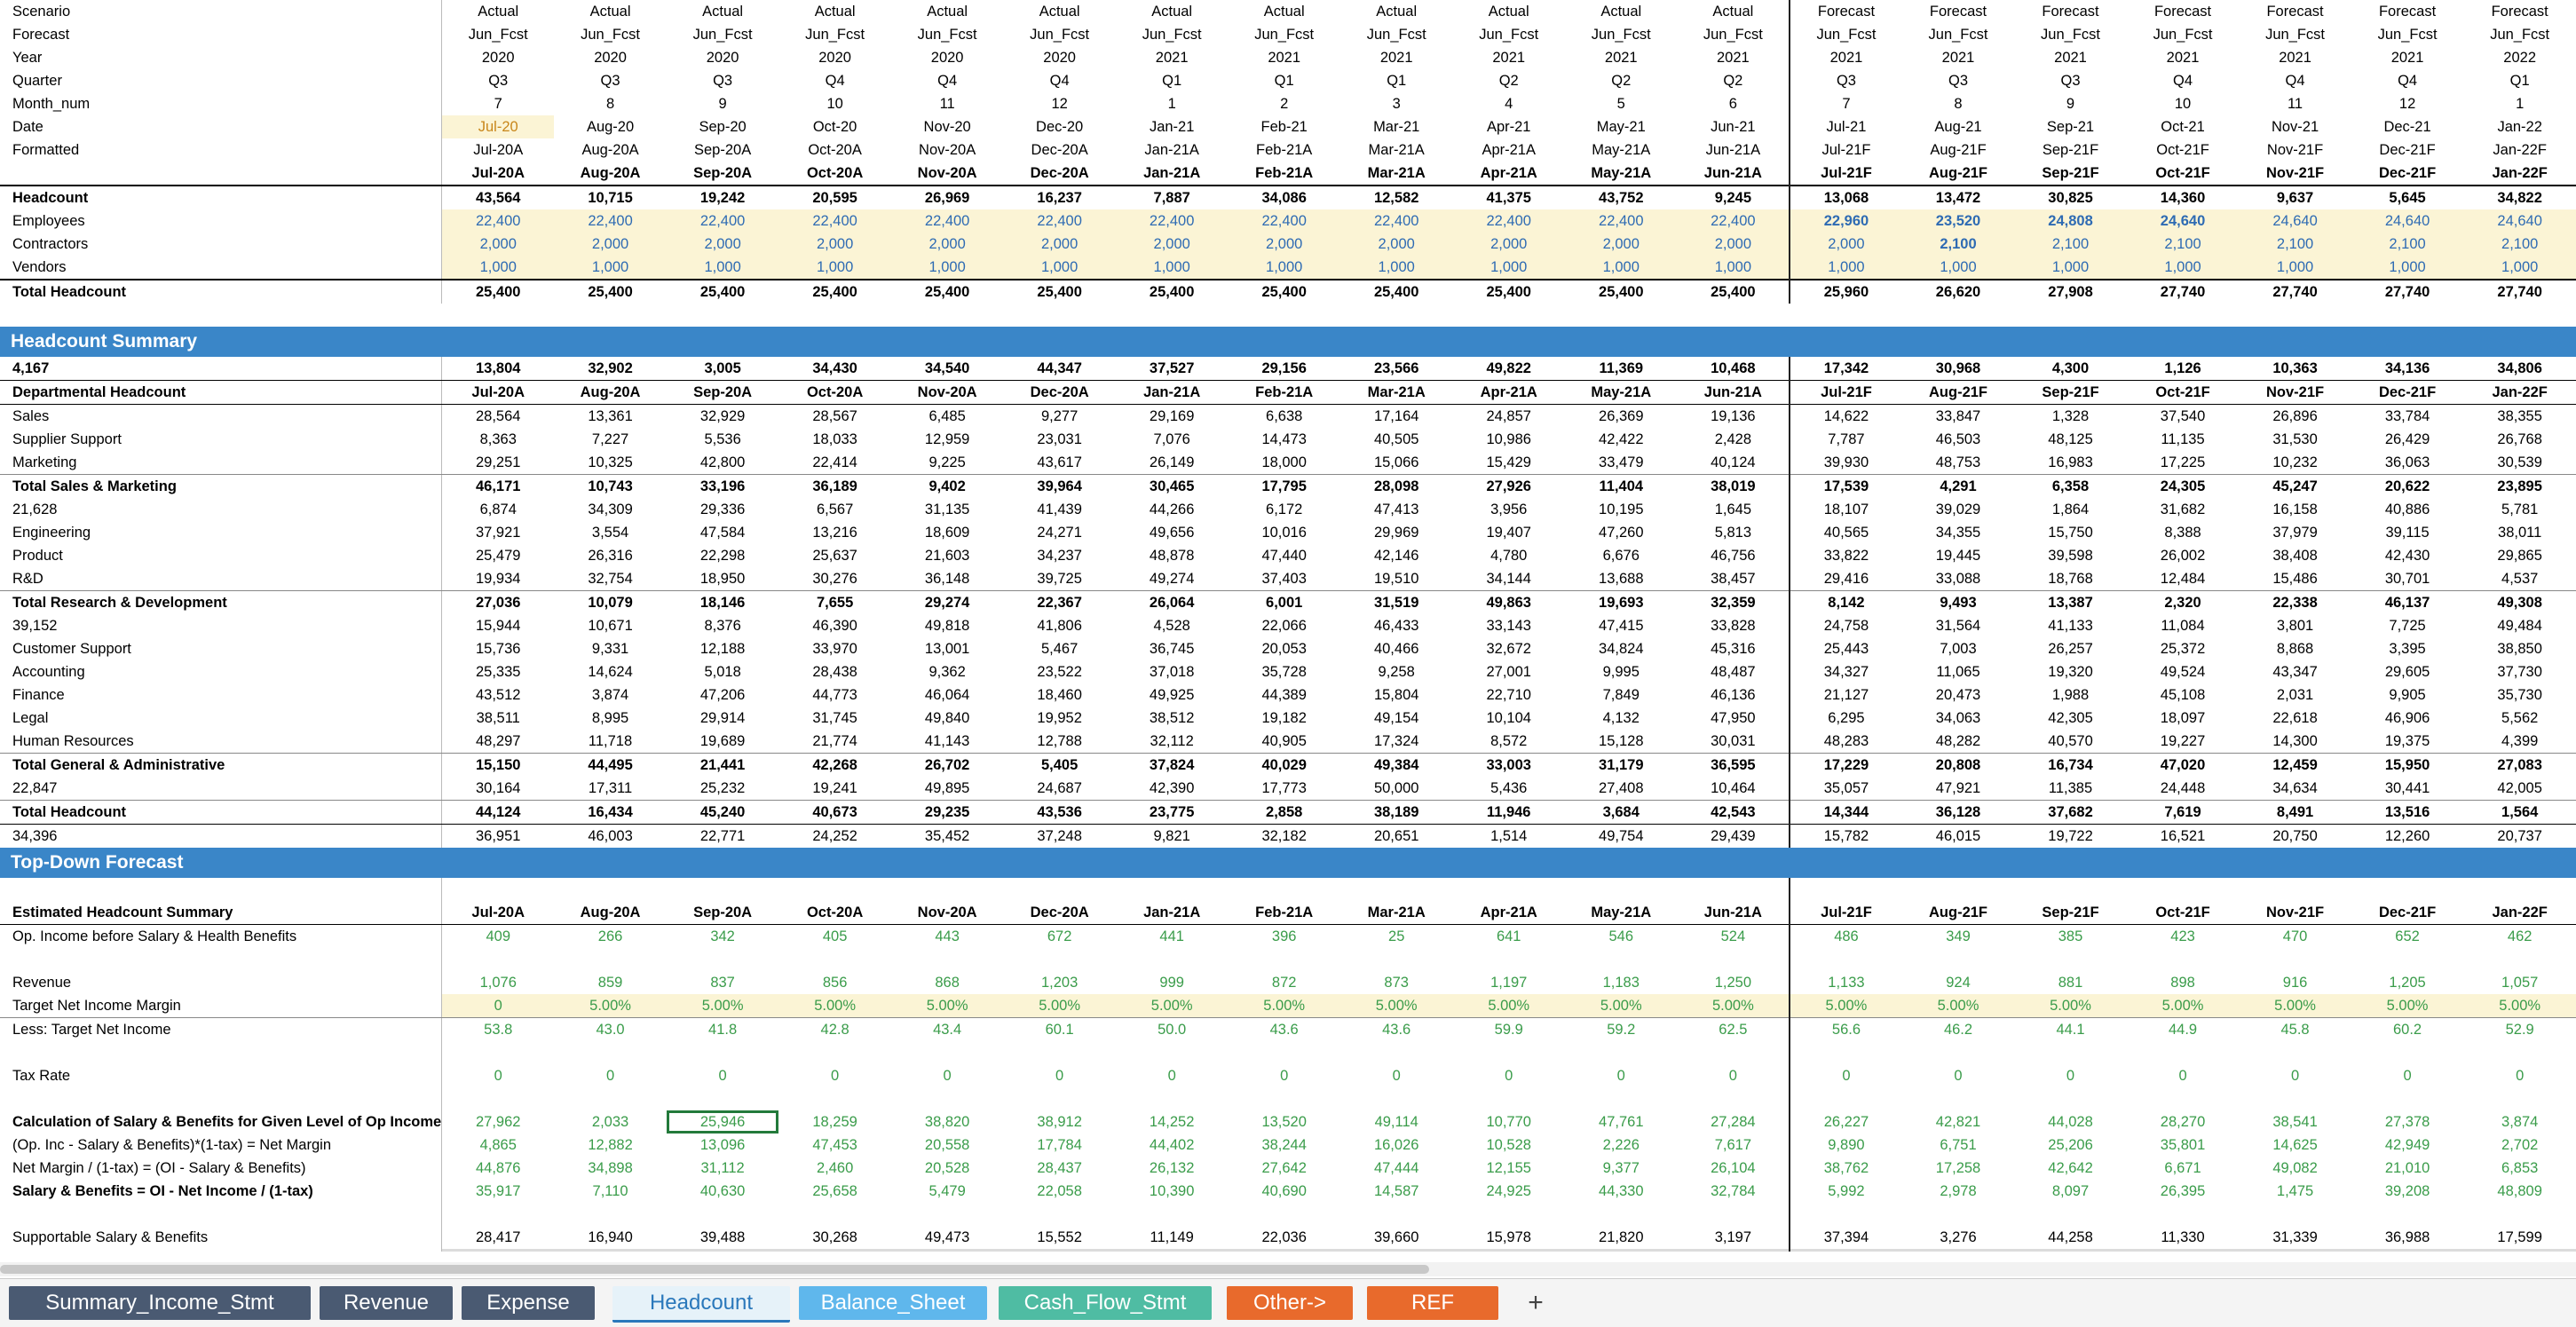  What do you see at coordinates (1621, 533) in the screenshot?
I see `cell: 47,260` at bounding box center [1621, 533].